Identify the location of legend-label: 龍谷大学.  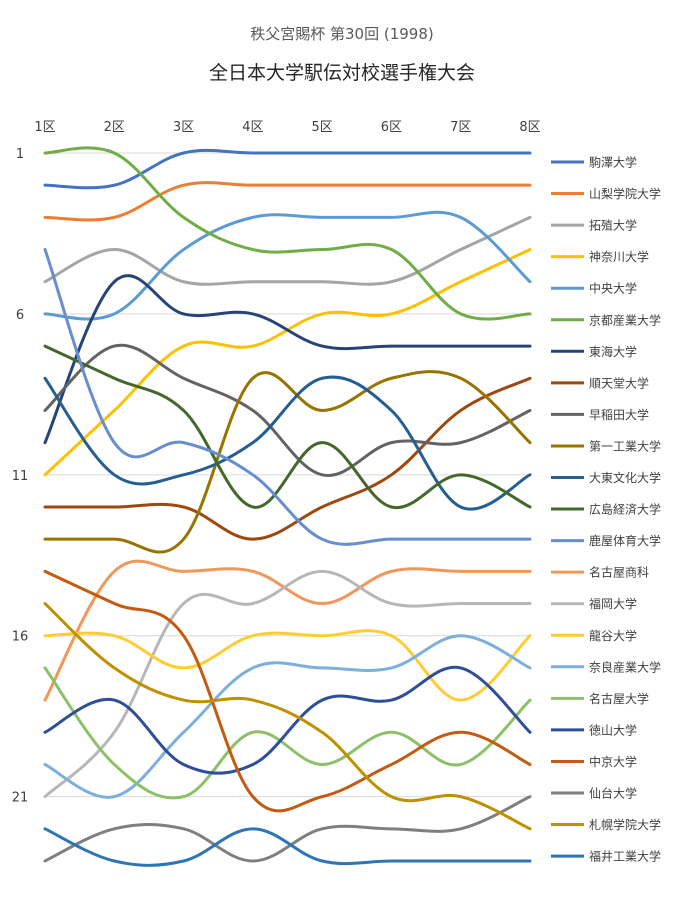
(613, 635).